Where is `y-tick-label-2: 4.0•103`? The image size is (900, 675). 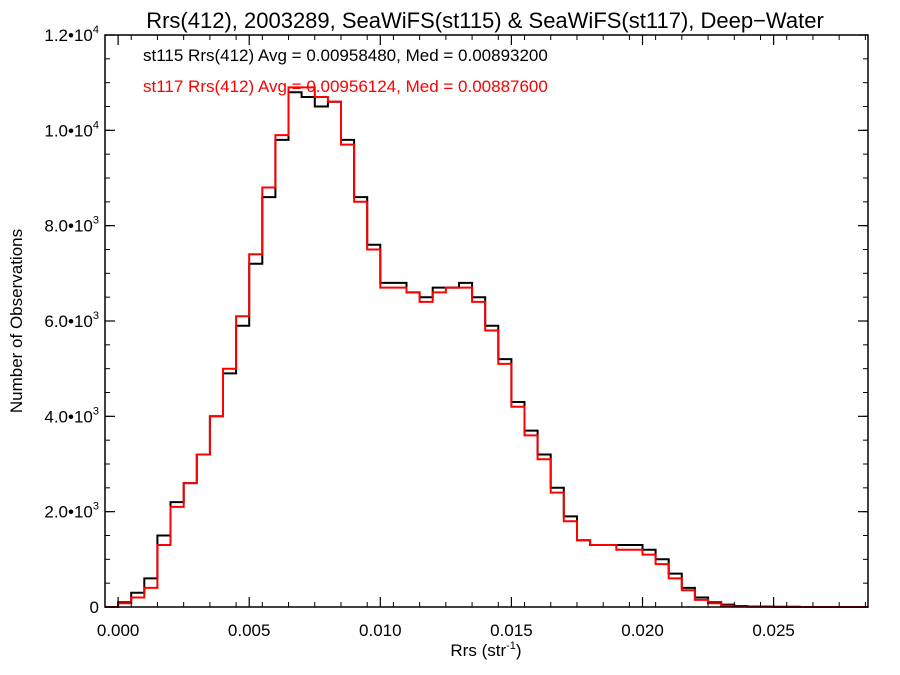 y-tick-label-2: 4.0•103 is located at coordinates (71, 415).